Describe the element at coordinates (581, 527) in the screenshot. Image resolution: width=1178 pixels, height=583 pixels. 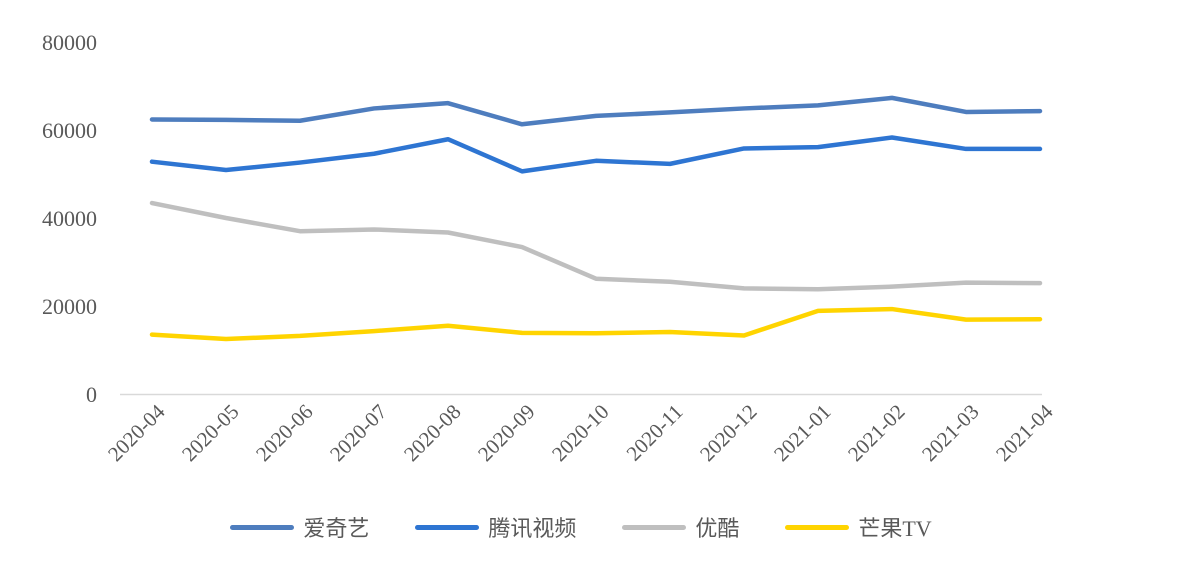
I see `chart-legend: 爱奇艺 腾讯视频 优酷 芒果TV` at that location.